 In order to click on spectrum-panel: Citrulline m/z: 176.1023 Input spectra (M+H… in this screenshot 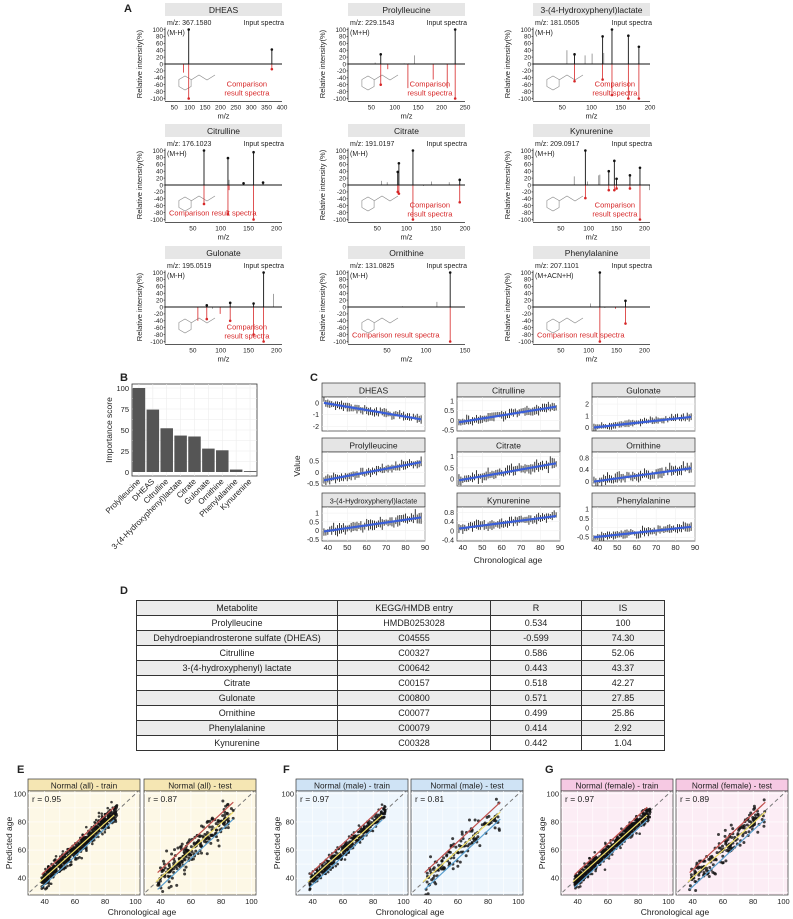, I will do `click(209, 183)`.